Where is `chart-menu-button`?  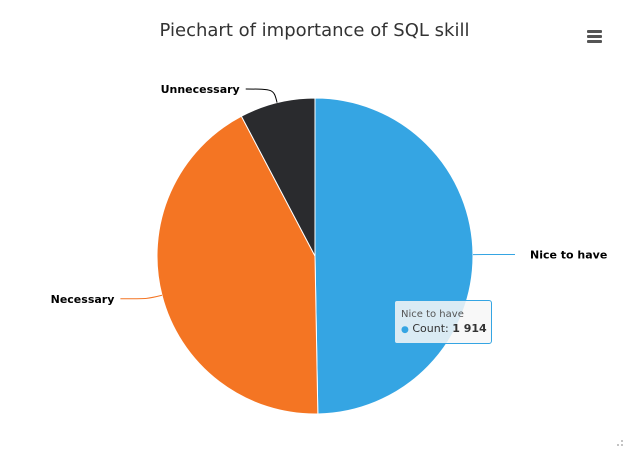 chart-menu-button is located at coordinates (594, 36).